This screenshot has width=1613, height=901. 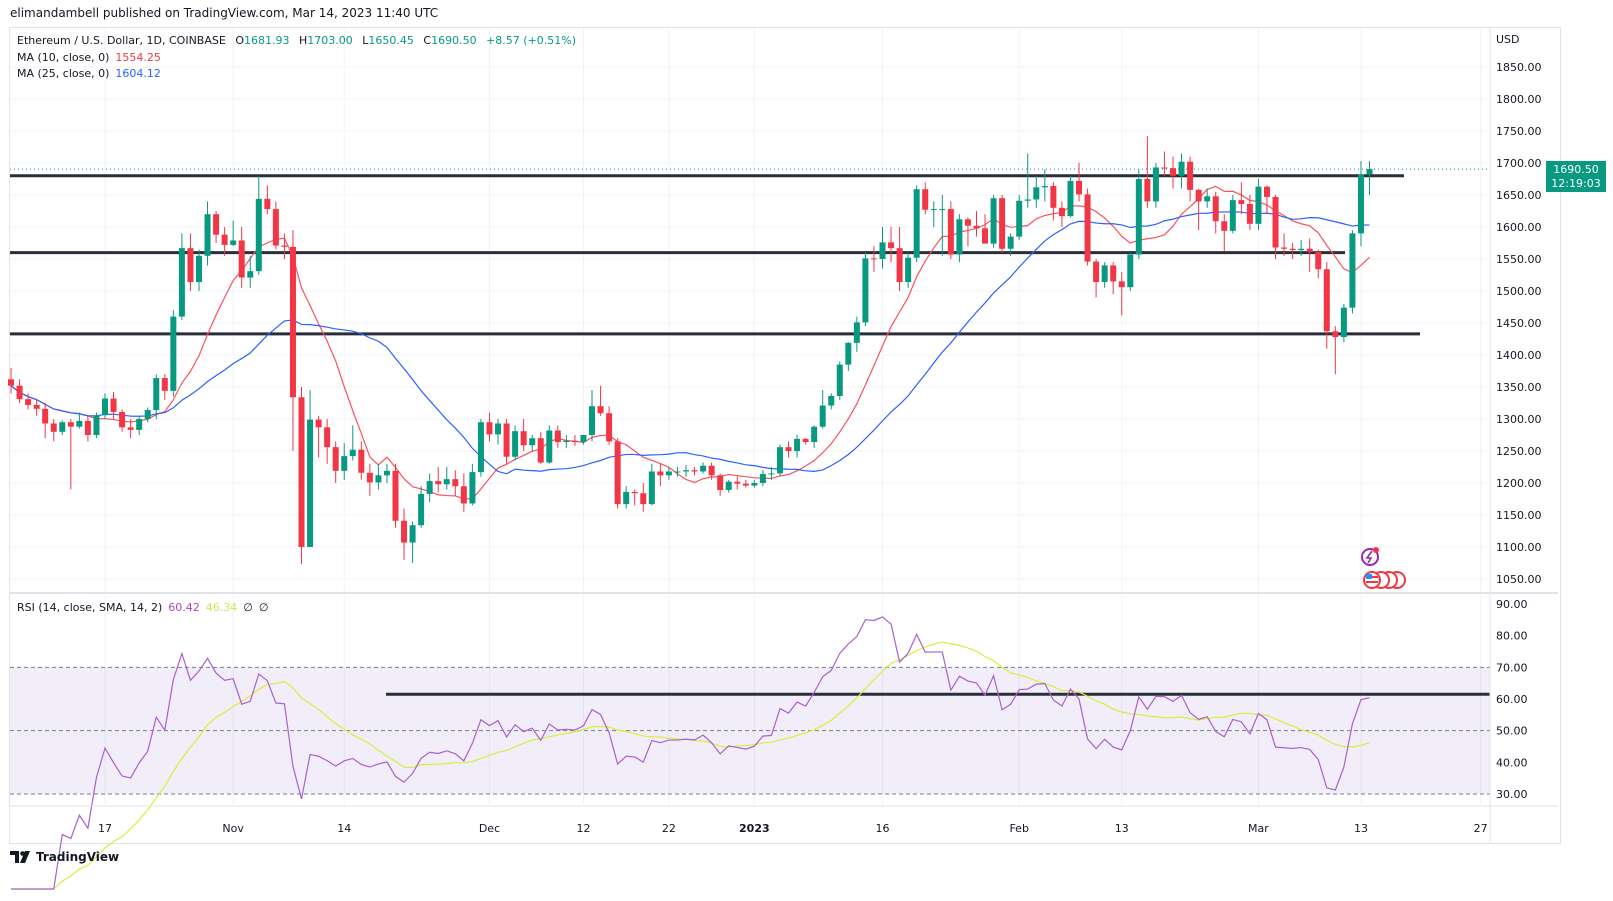 What do you see at coordinates (92, 57) in the screenshot?
I see `ma10-legend: MA (10, close, 0) 1554.25` at bounding box center [92, 57].